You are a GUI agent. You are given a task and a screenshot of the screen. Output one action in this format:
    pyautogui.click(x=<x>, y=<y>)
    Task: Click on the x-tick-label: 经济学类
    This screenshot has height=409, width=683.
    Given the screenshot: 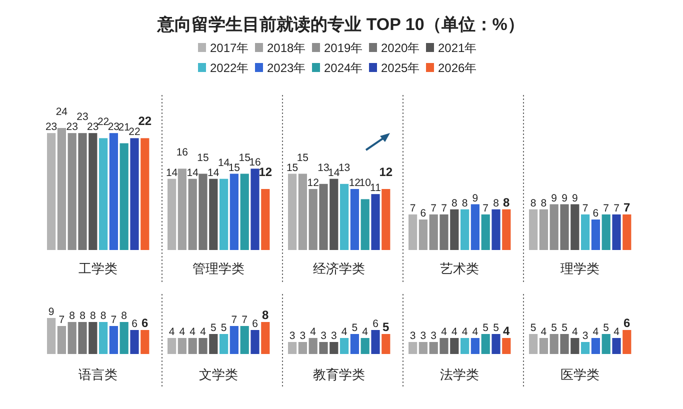 What is the action you would take?
    pyautogui.click(x=339, y=268)
    